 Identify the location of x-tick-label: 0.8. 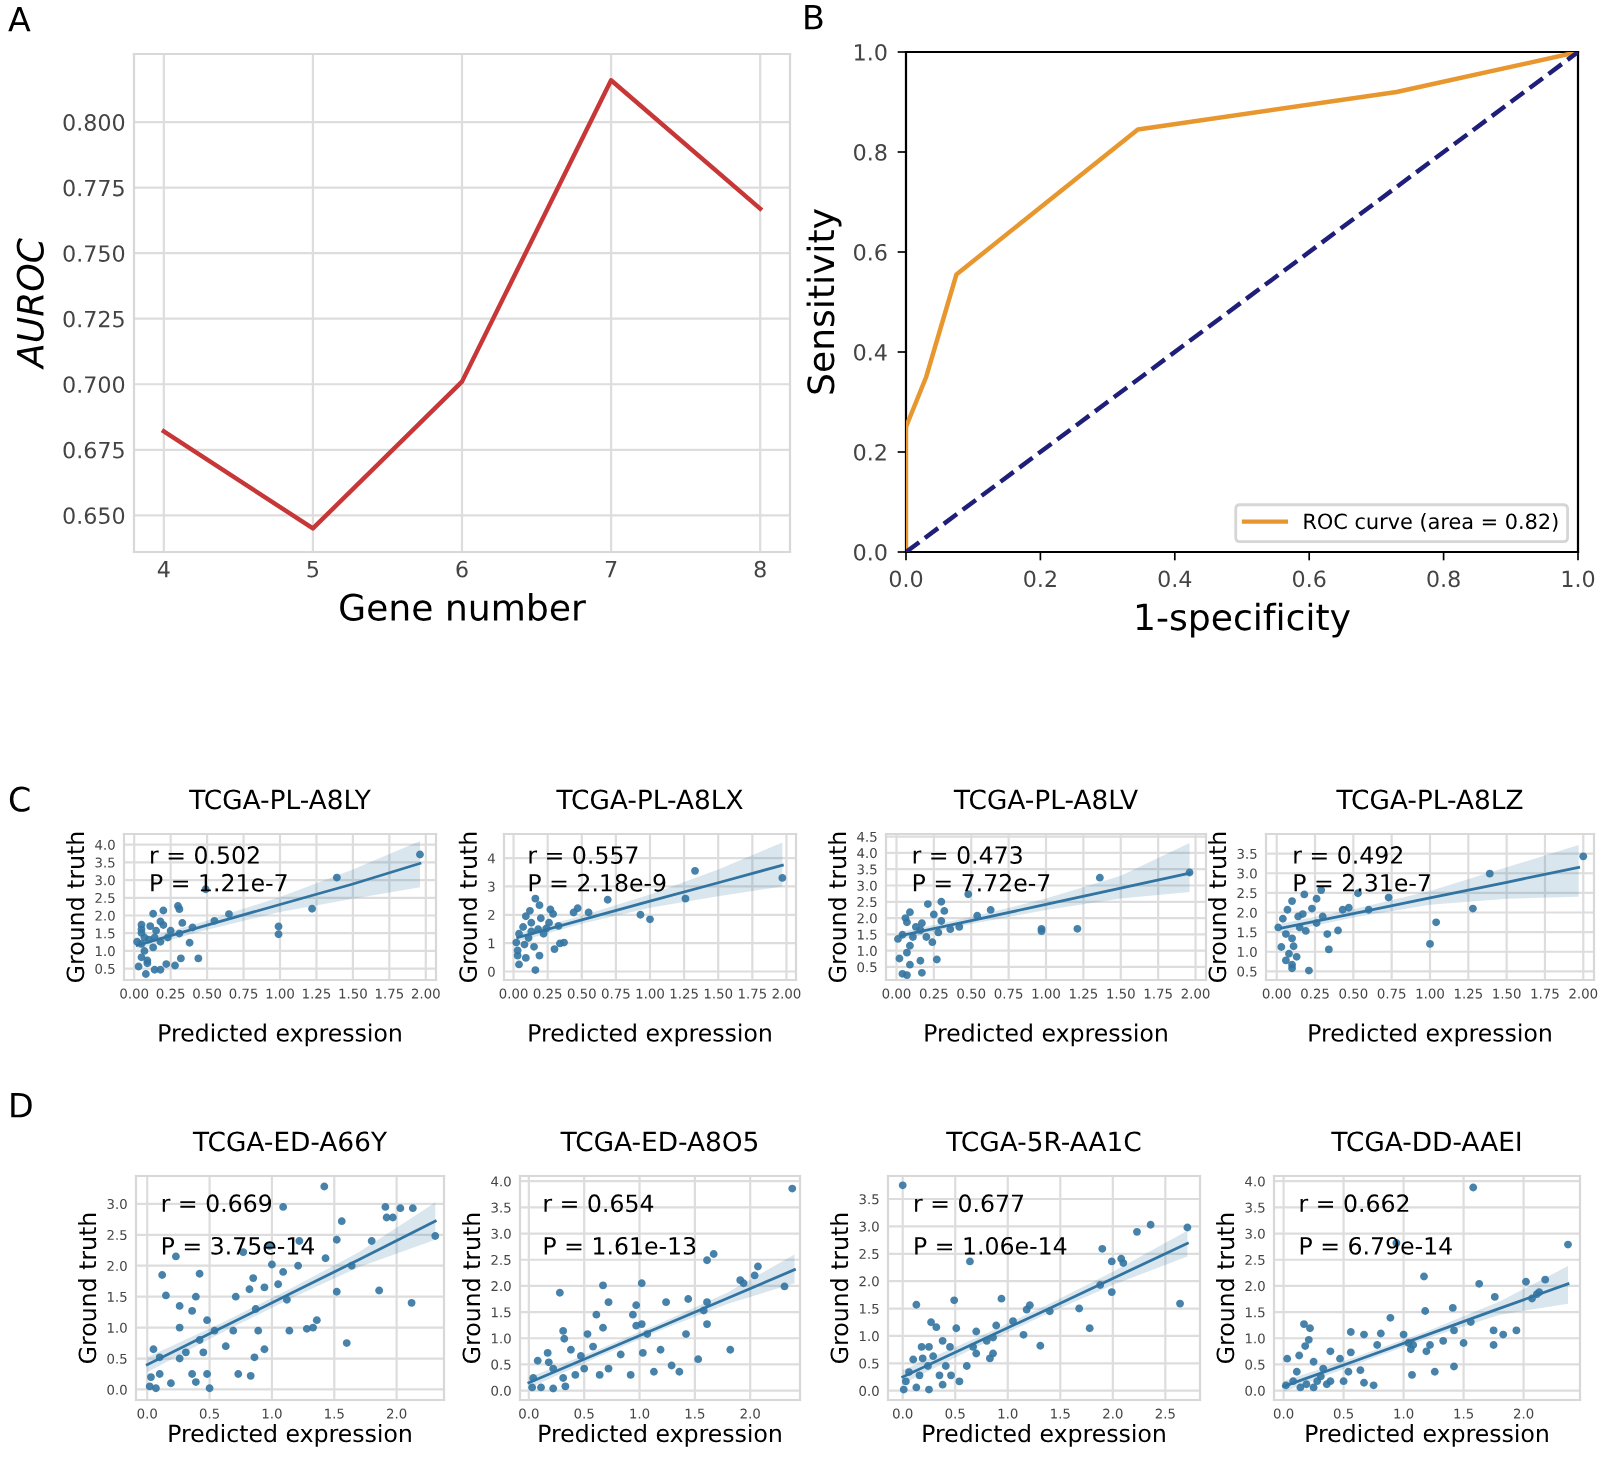
(1443, 579).